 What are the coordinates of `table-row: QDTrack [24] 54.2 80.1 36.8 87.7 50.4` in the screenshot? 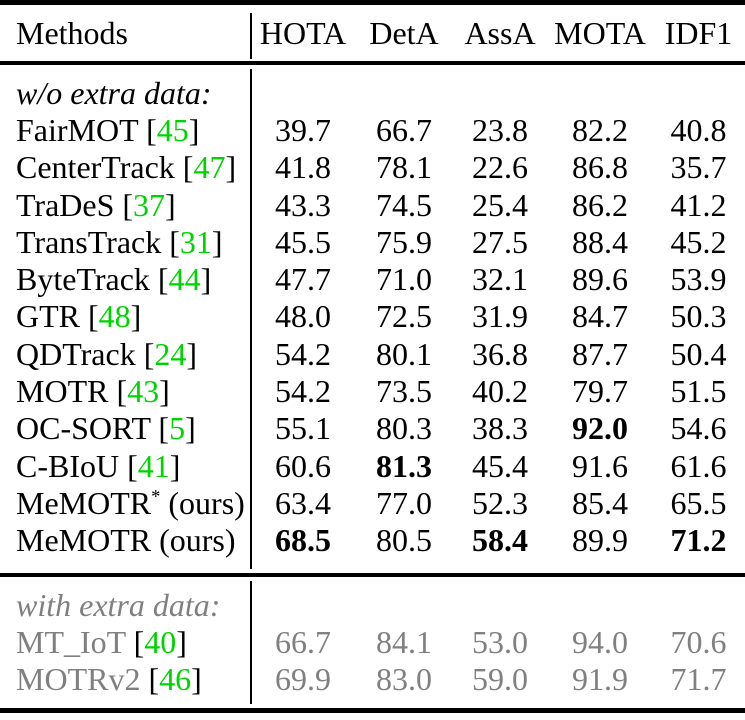 It's located at (372, 353).